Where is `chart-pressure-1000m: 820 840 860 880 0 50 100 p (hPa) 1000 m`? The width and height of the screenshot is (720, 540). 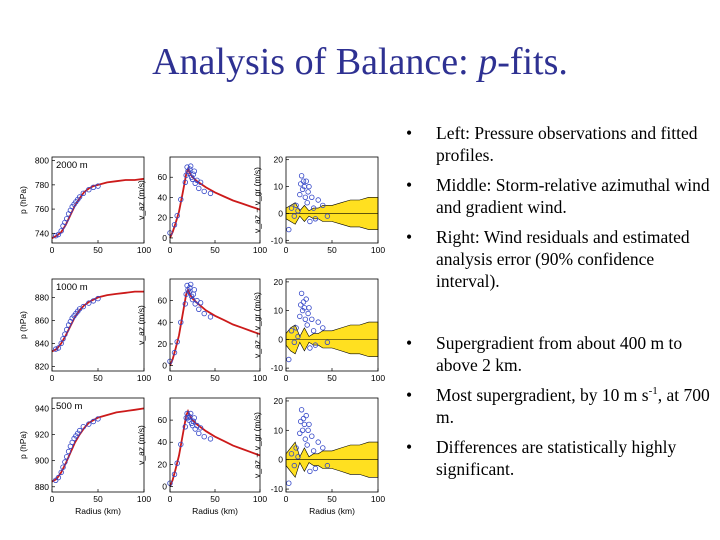 chart-pressure-1000m: 820 840 860 880 0 50 100 p (hPa) 1000 m is located at coordinates (84, 330).